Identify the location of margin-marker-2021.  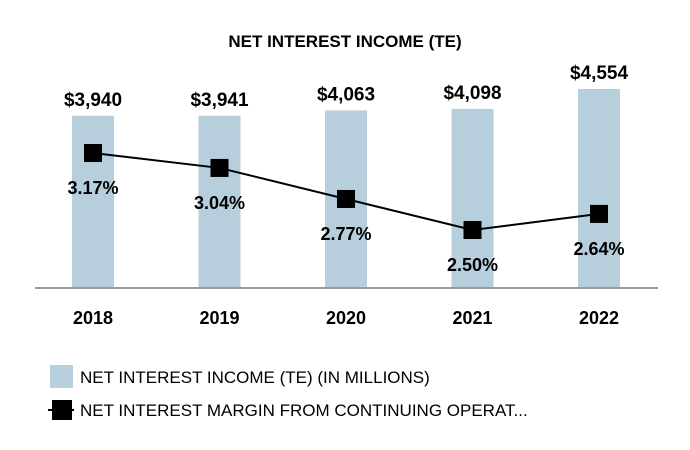
(472, 230).